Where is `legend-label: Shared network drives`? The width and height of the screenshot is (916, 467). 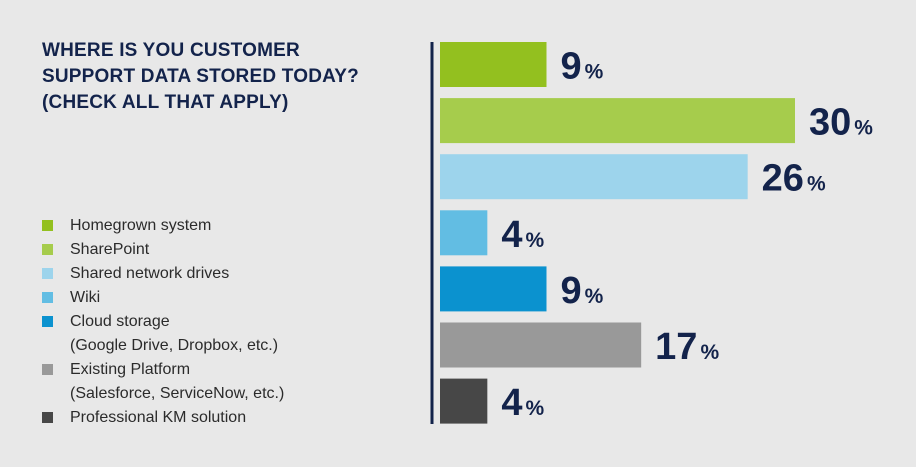 legend-label: Shared network drives is located at coordinates (150, 273).